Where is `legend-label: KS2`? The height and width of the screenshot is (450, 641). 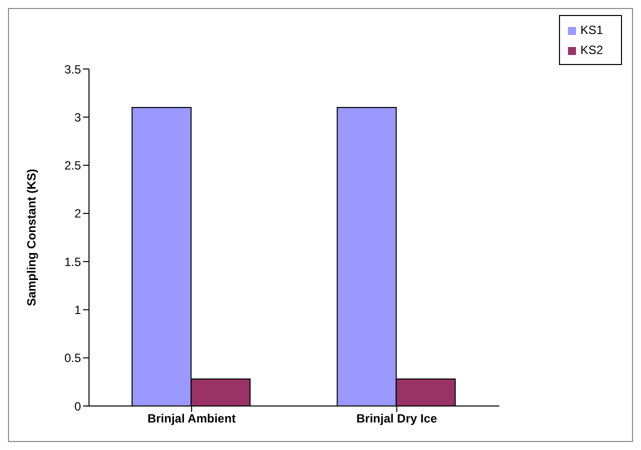
legend-label: KS2 is located at coordinates (591, 50).